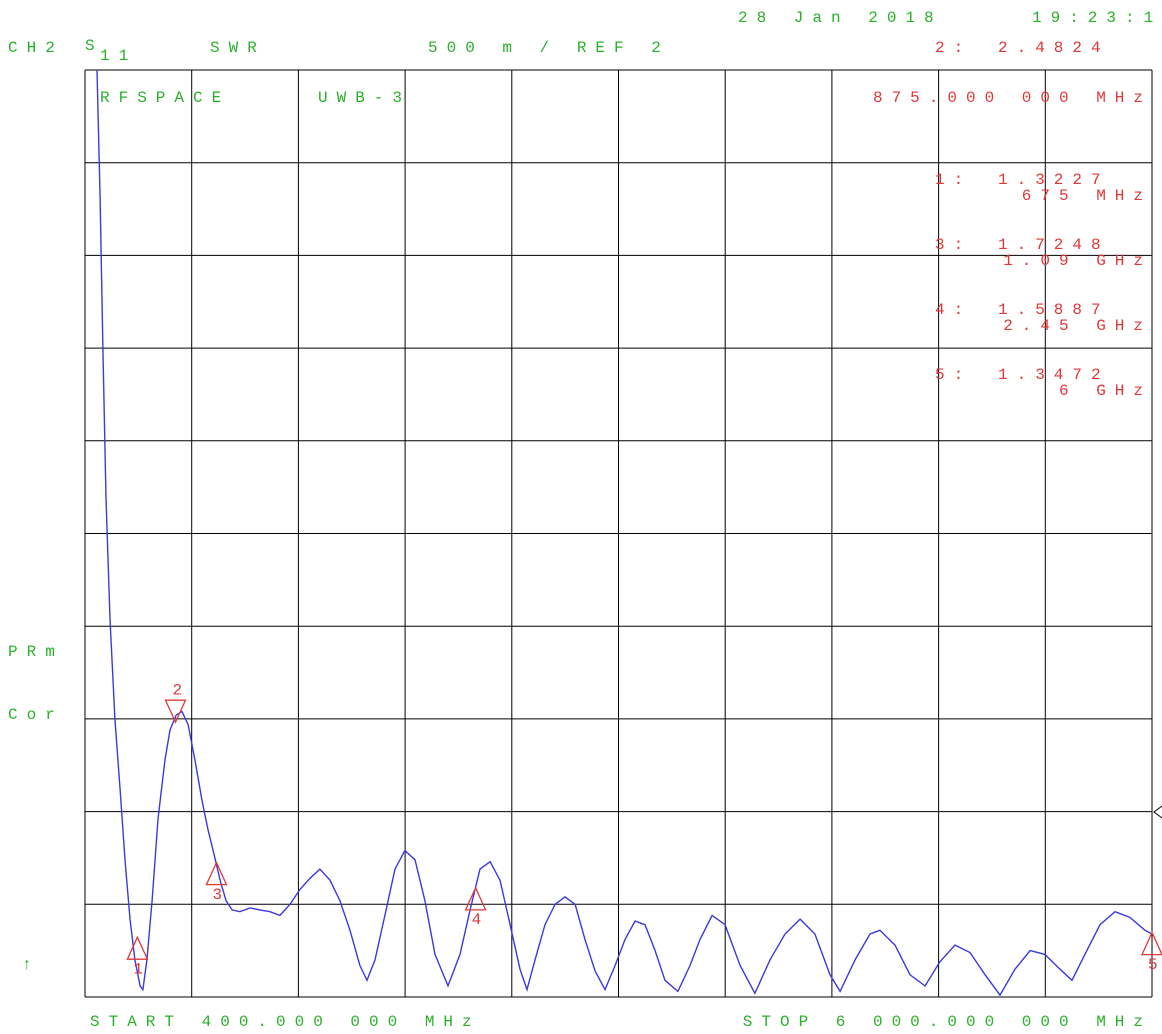 This screenshot has width=1162, height=1034. I want to click on marker-readout-name: 1:, so click(953, 180).